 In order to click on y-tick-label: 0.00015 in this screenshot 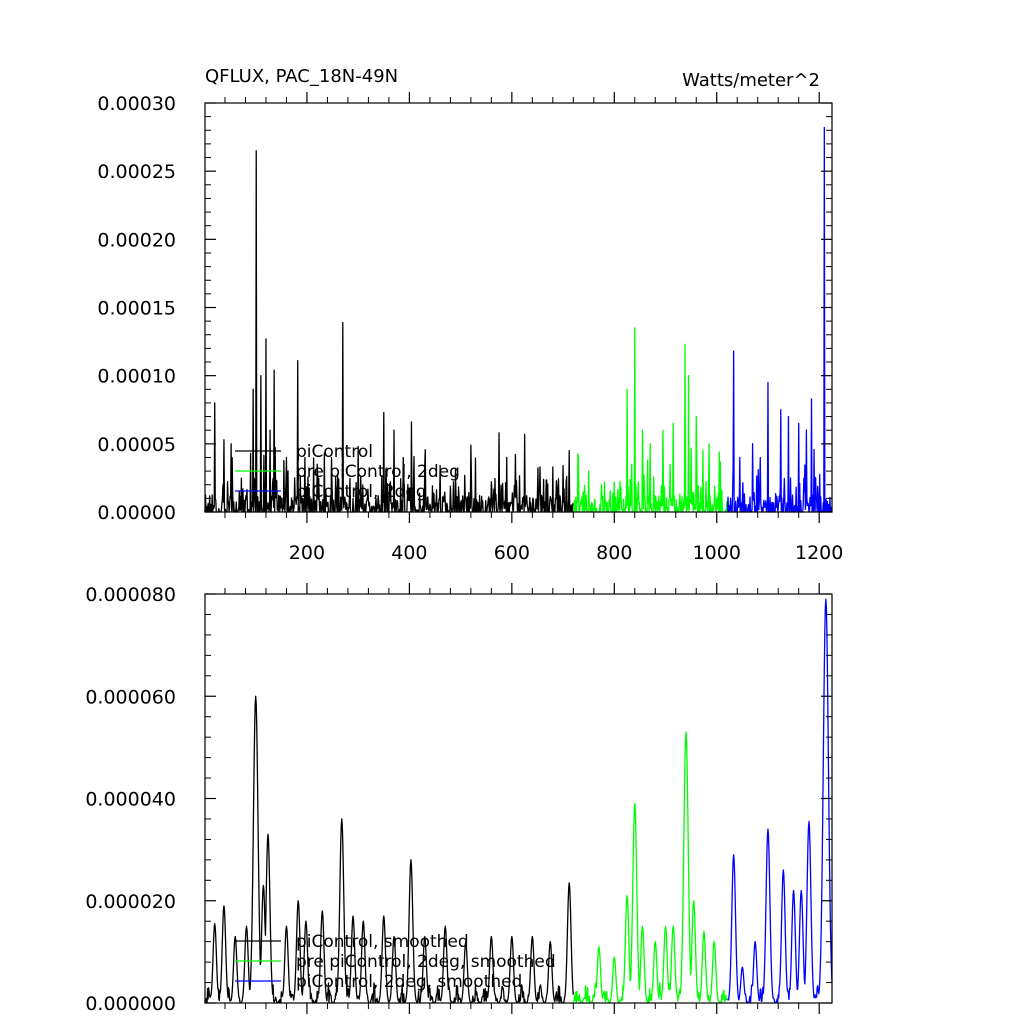, I will do `click(136, 309)`.